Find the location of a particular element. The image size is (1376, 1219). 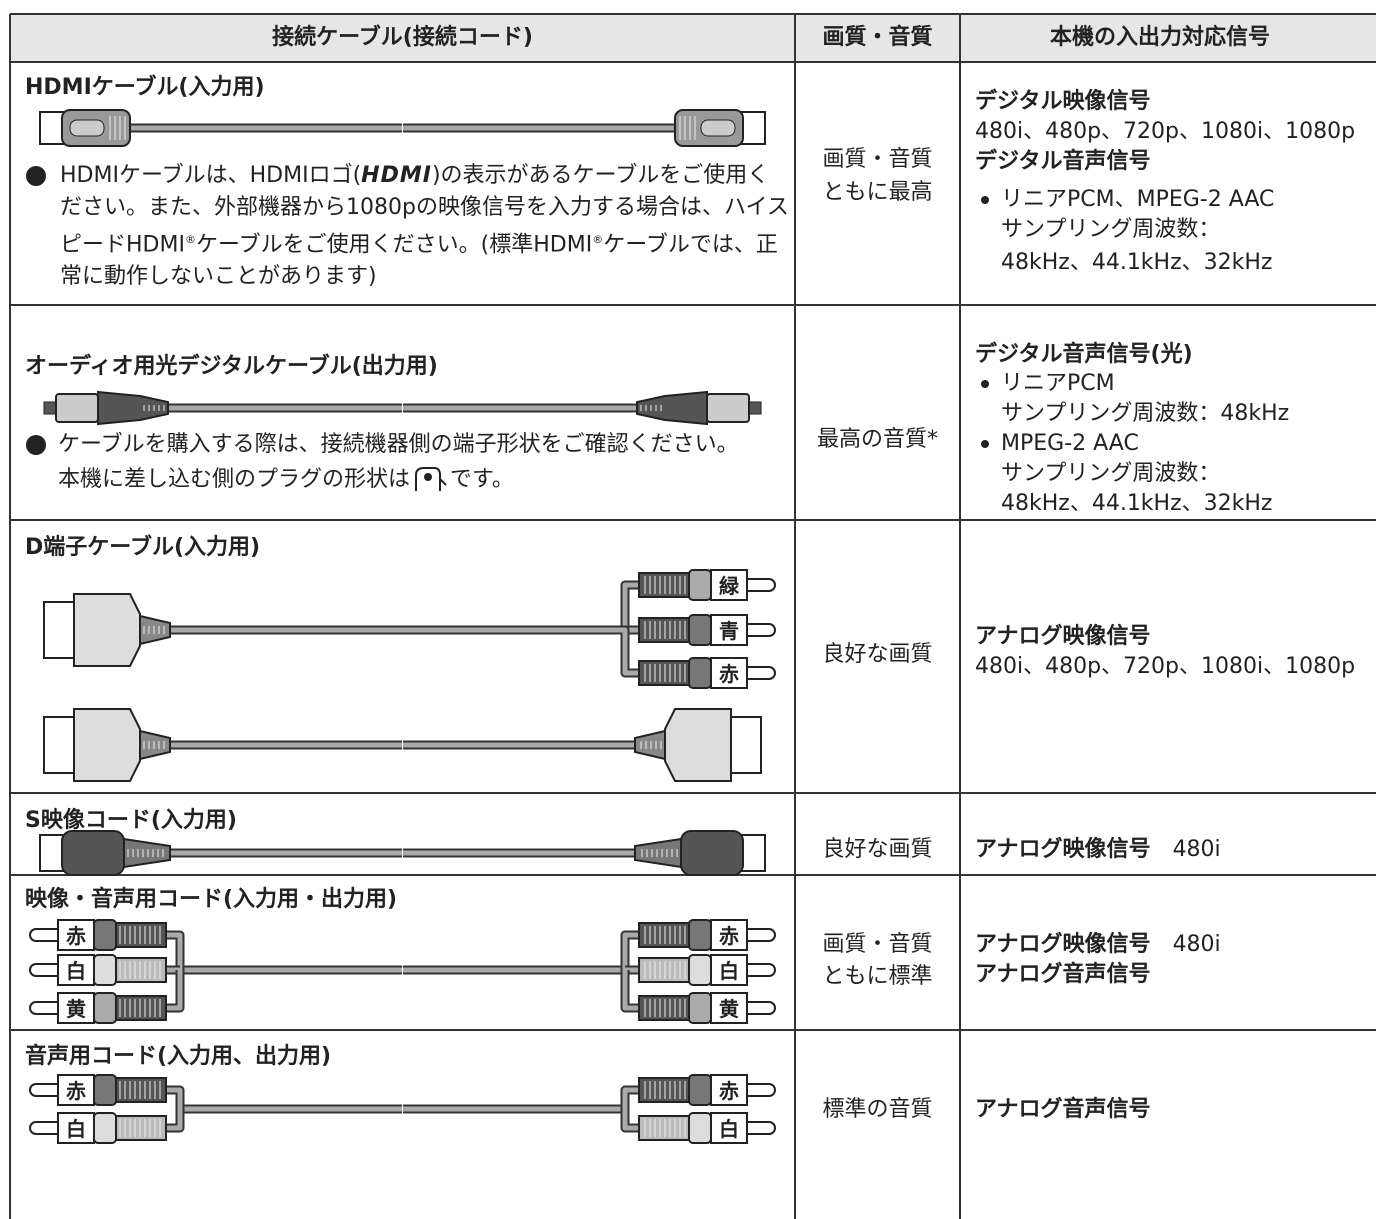

signal-heading: アナログ音声信号 is located at coordinates (1063, 974).